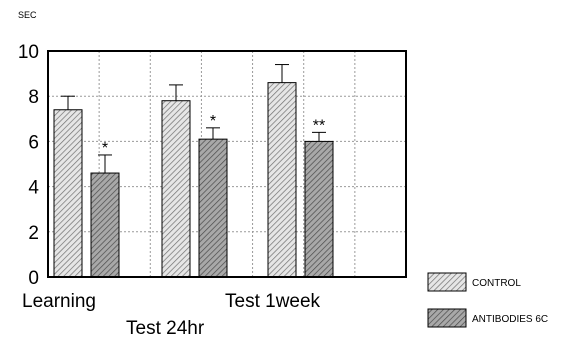 The image size is (573, 340). What do you see at coordinates (447, 318) in the screenshot?
I see `legend-swatch-antibodies` at bounding box center [447, 318].